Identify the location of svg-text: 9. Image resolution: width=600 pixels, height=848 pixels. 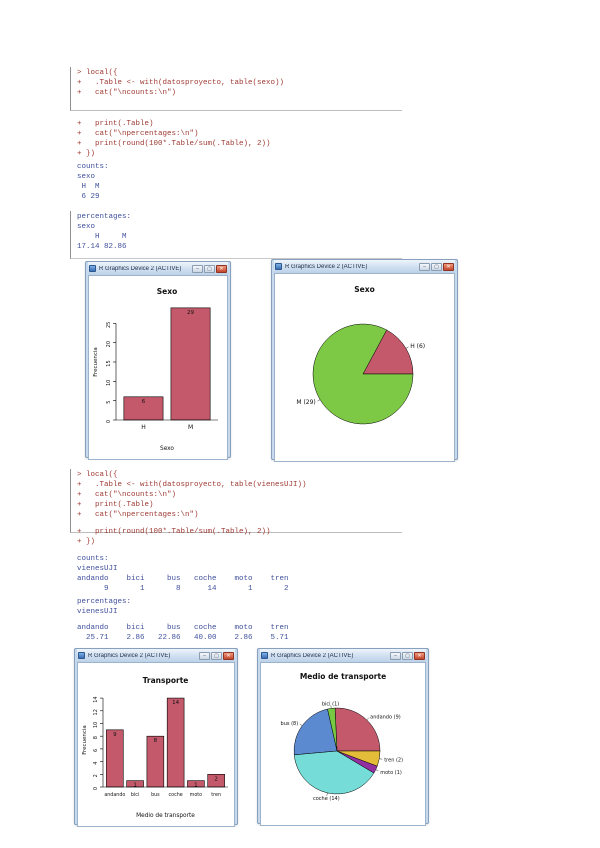
(115, 735).